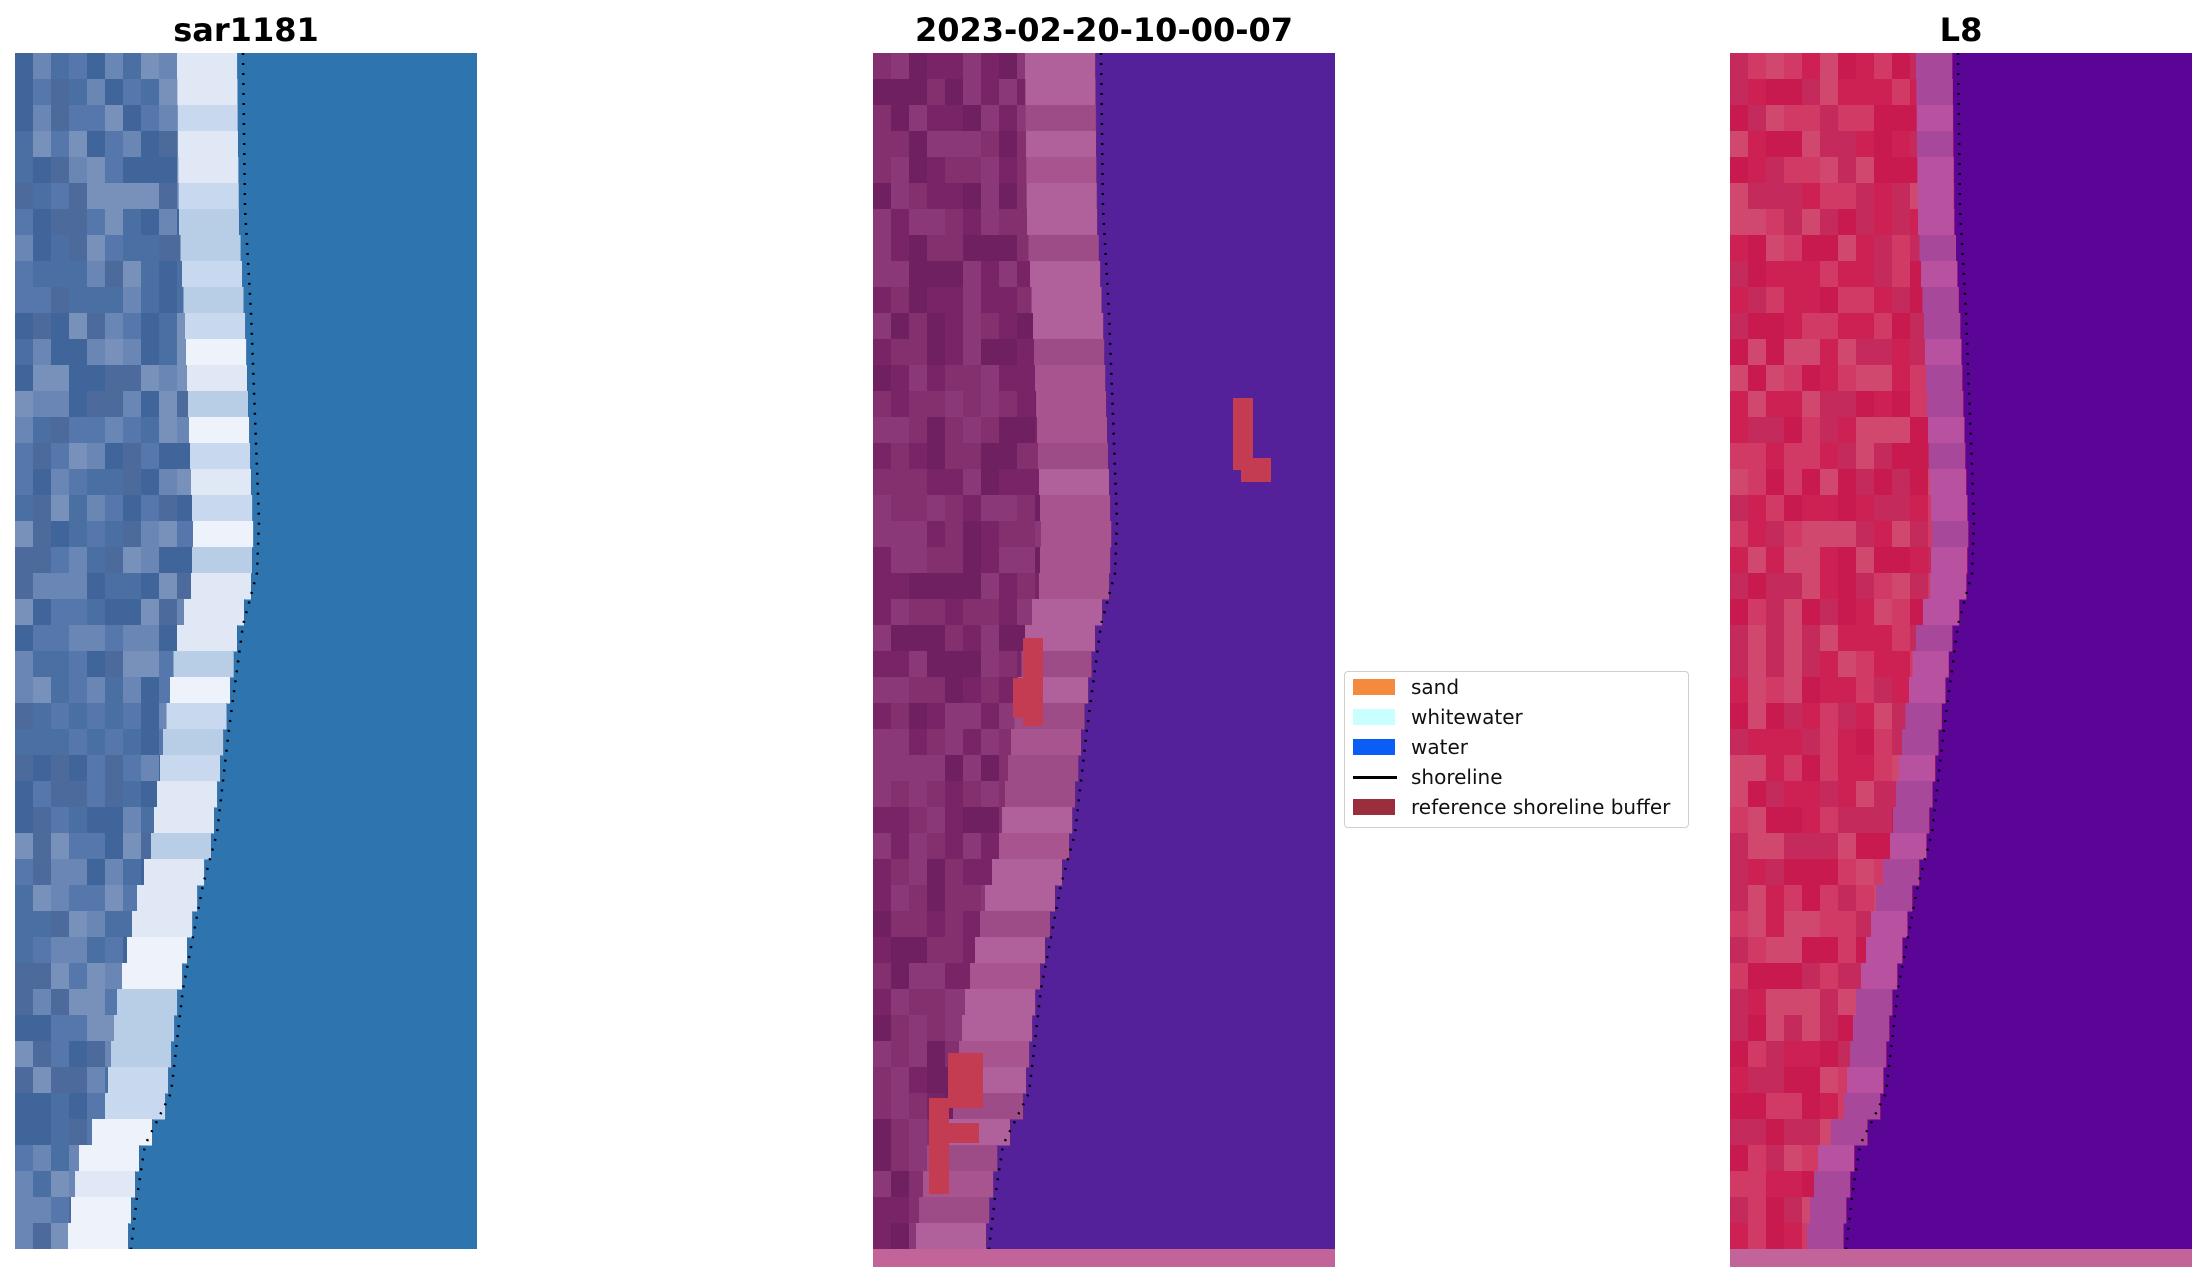 This screenshot has height=1283, width=2205. I want to click on reference-buffer-swatch, so click(1374, 807).